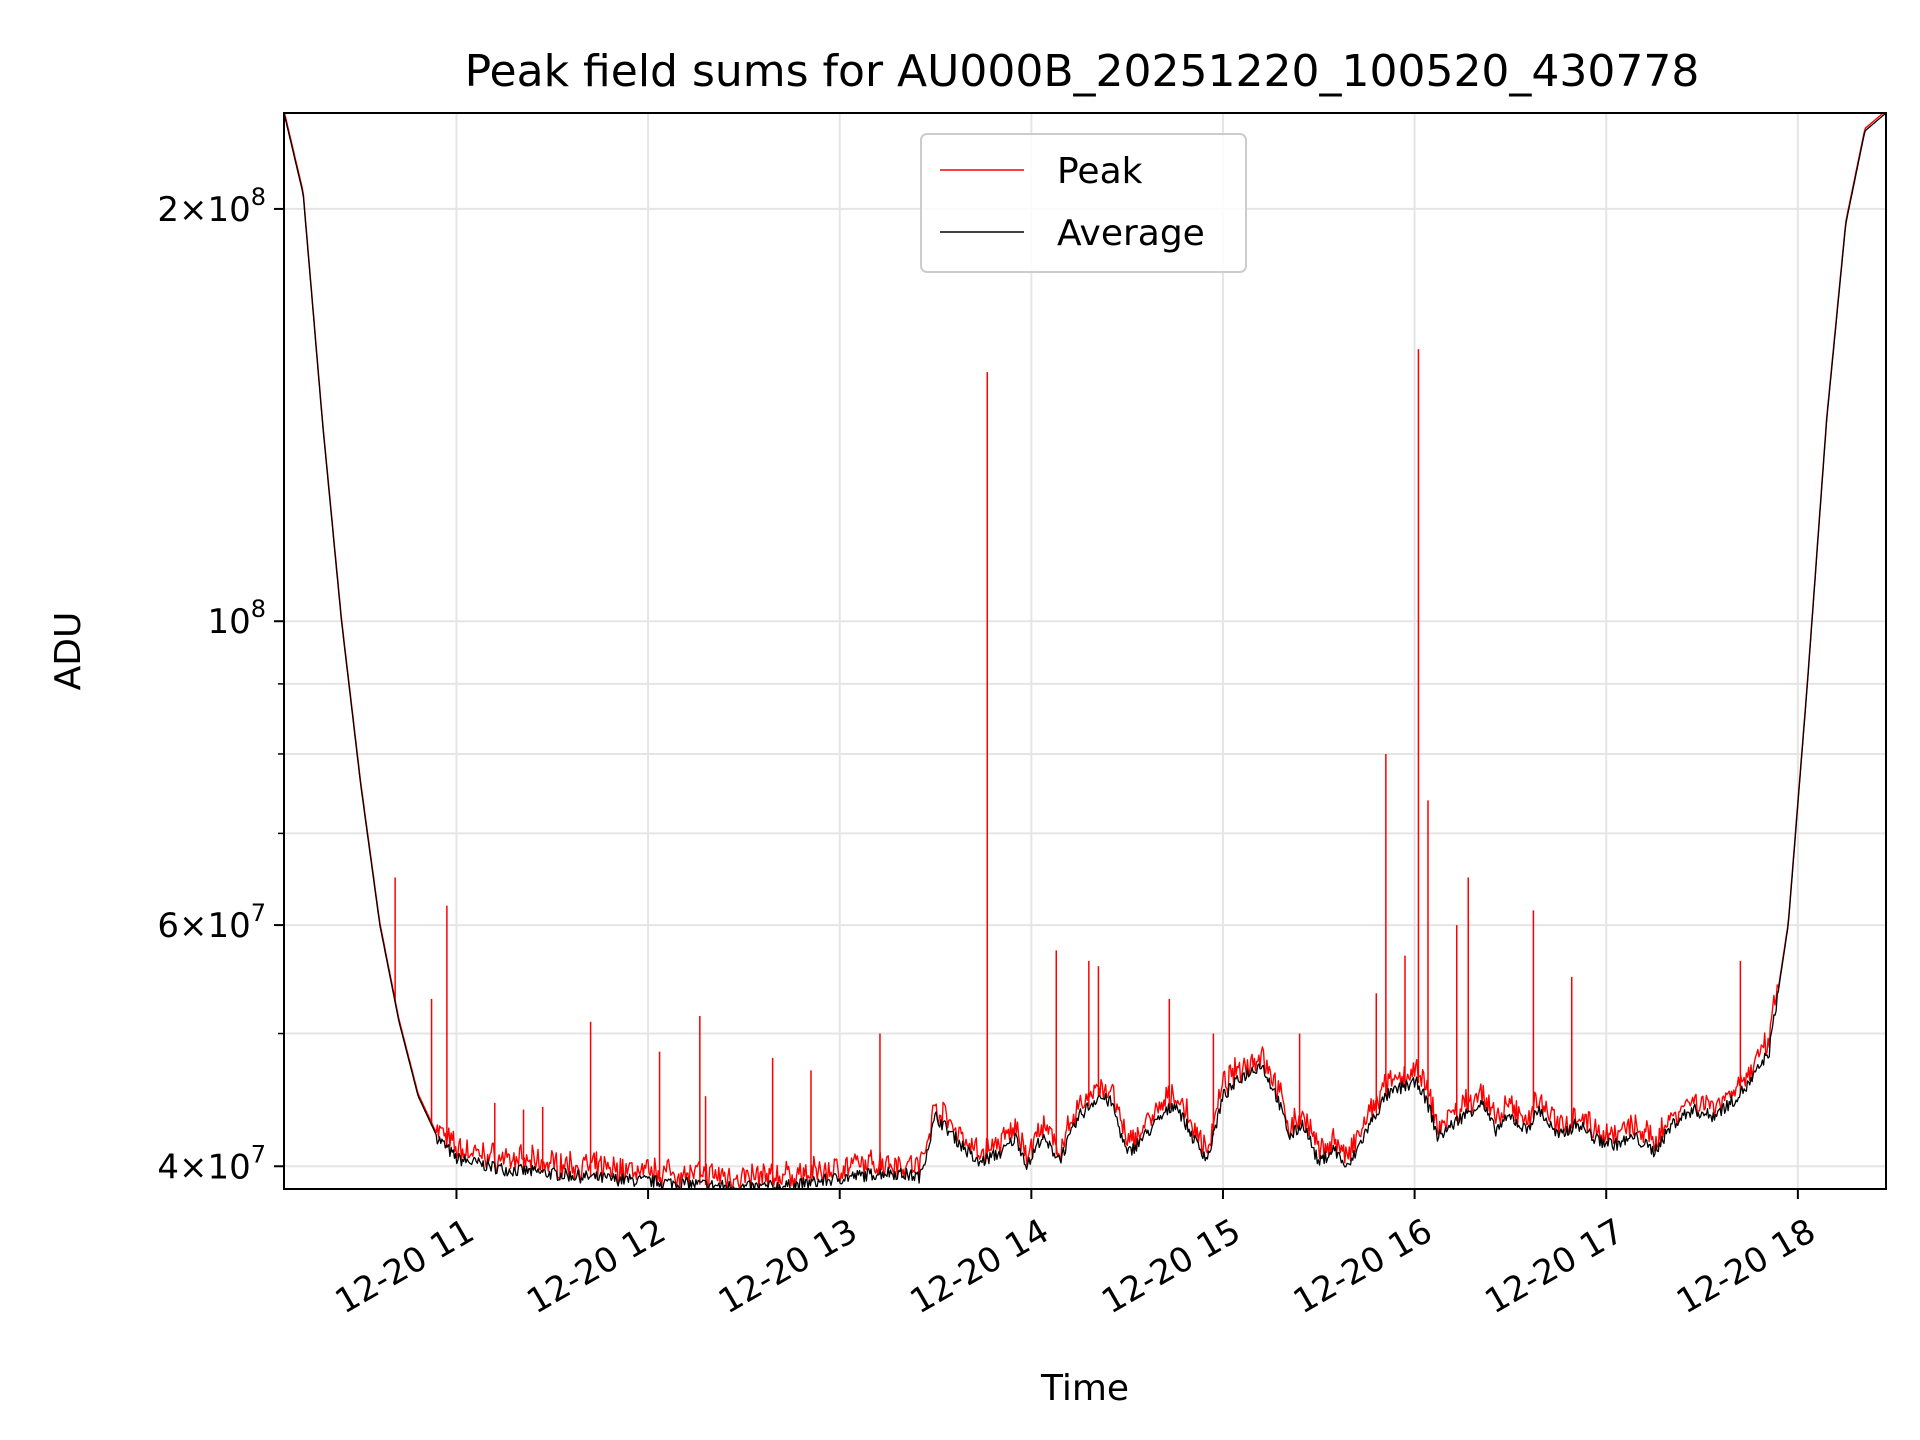  Describe the element at coordinates (68, 651) in the screenshot. I see `y-axis-label: ADU` at that location.